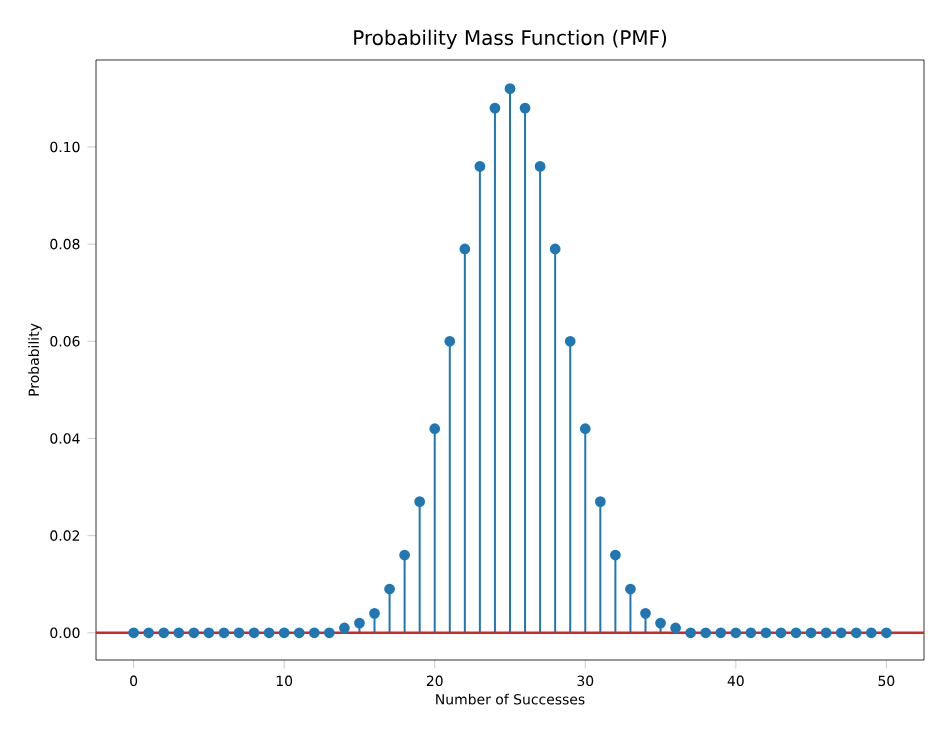 This screenshot has height=748, width=948. Describe the element at coordinates (510, 39) in the screenshot. I see `chart-title: Probability Mass Function (PMF)` at that location.